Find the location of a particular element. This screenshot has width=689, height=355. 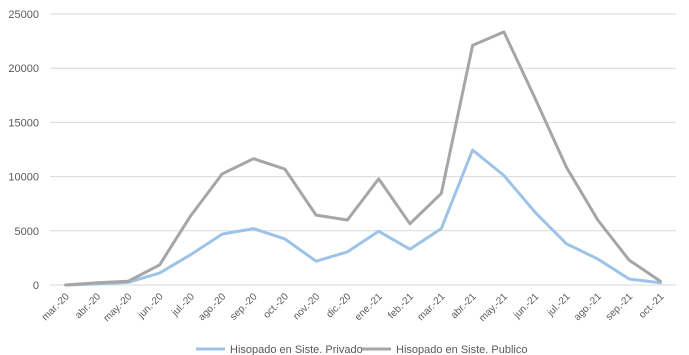

y-axis: 0 5000 10000 15000 20000 25000 is located at coordinates (23, 150).